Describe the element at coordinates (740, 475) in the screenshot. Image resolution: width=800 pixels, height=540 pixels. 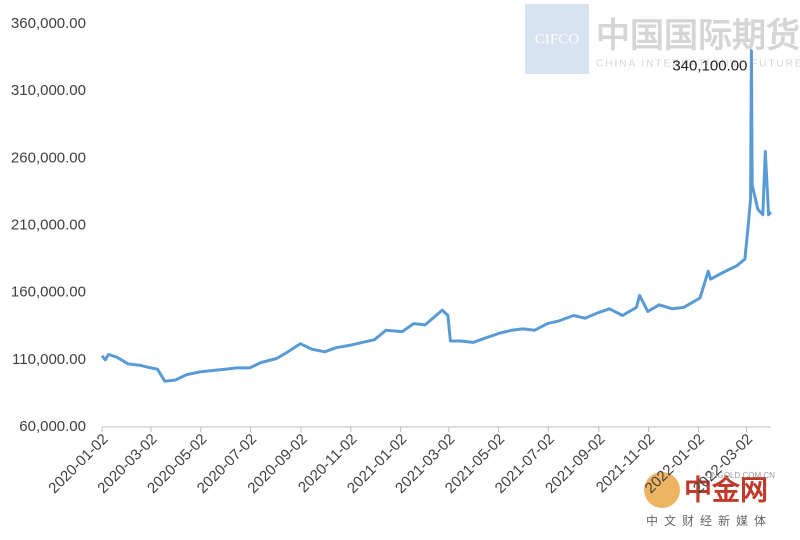
I see `cngold-url: CNGOLD.COM.CN` at that location.